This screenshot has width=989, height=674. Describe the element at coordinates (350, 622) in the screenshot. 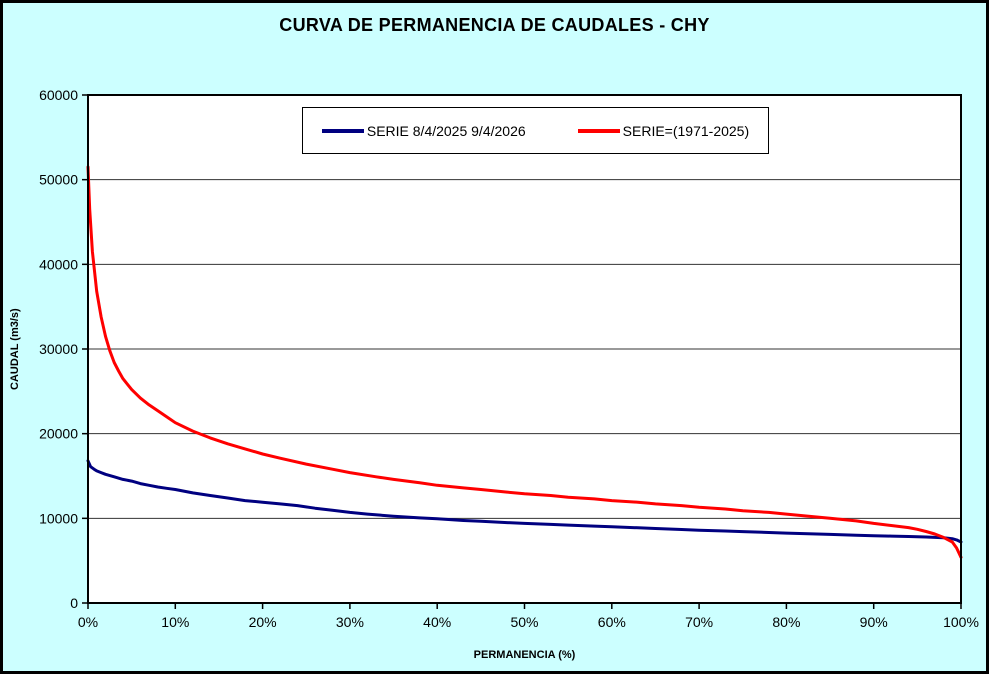

I see `svg-text: 30%` at that location.